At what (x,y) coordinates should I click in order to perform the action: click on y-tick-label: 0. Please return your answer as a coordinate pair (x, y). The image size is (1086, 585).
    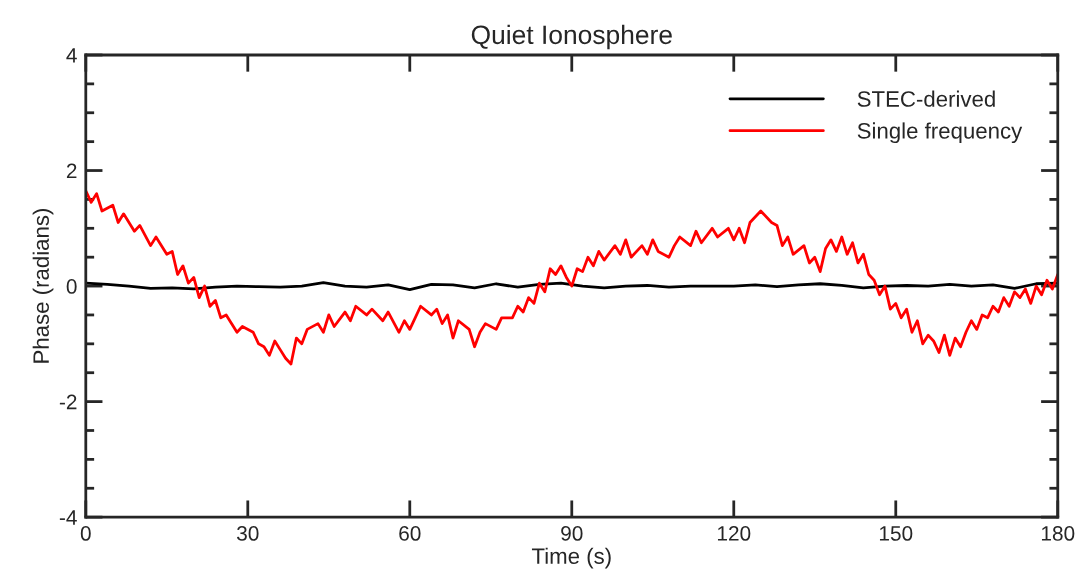
    Looking at the image, I should click on (71, 286).